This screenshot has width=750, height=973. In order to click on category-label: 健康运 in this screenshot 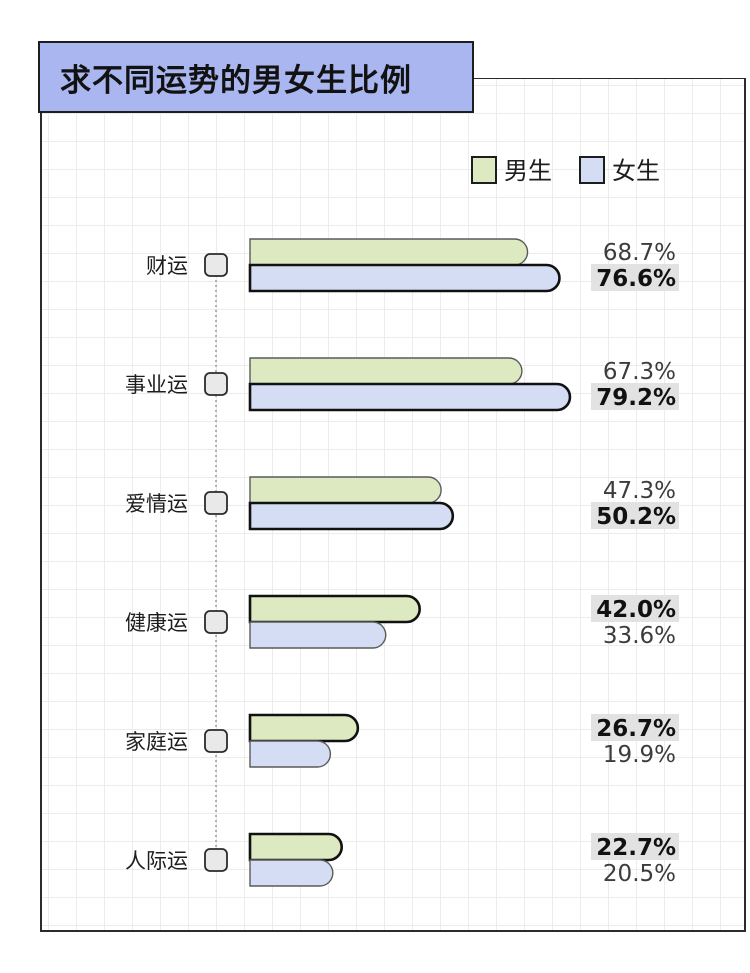, I will do `click(156, 623)`.